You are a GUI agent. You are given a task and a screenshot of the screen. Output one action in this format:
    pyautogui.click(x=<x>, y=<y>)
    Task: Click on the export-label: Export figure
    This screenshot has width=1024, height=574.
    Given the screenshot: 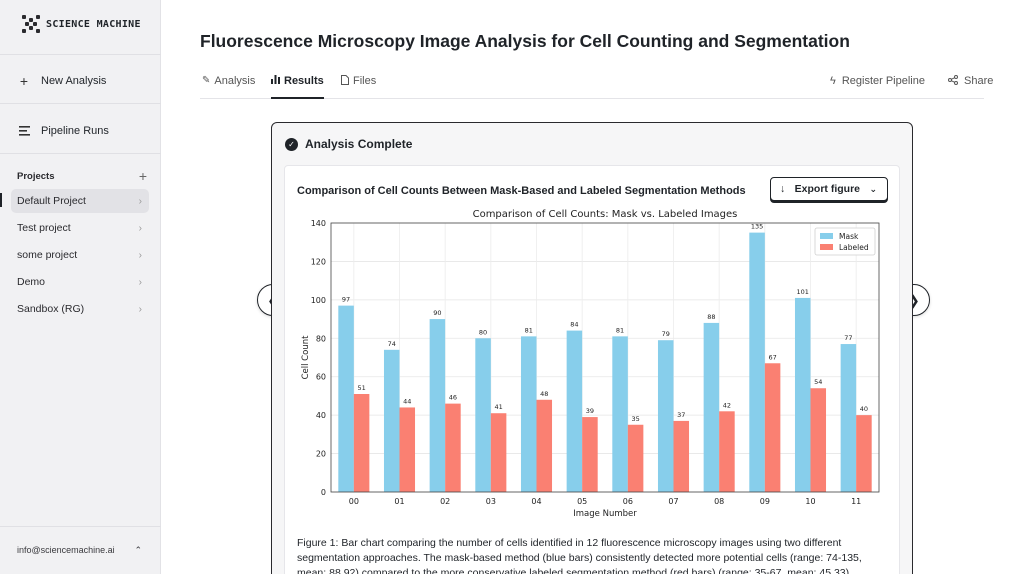 What is the action you would take?
    pyautogui.click(x=827, y=189)
    